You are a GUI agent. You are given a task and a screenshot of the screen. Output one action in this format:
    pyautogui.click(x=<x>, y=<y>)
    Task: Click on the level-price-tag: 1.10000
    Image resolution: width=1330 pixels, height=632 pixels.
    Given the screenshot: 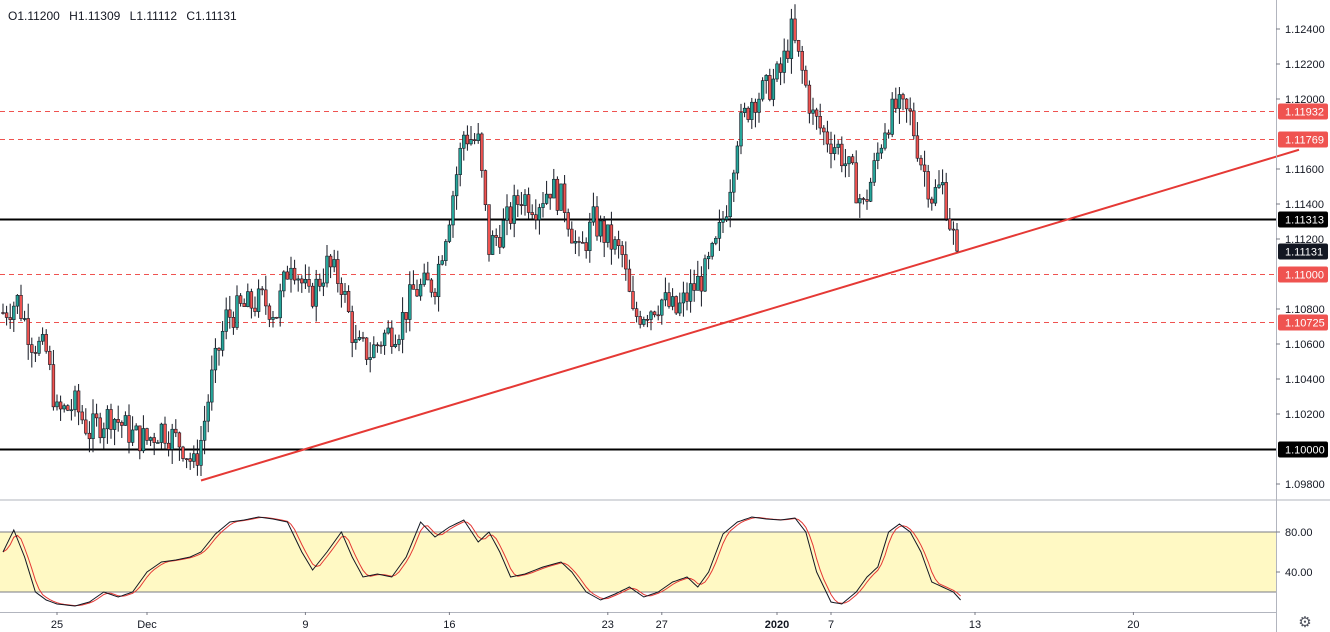 What is the action you would take?
    pyautogui.click(x=1303, y=449)
    